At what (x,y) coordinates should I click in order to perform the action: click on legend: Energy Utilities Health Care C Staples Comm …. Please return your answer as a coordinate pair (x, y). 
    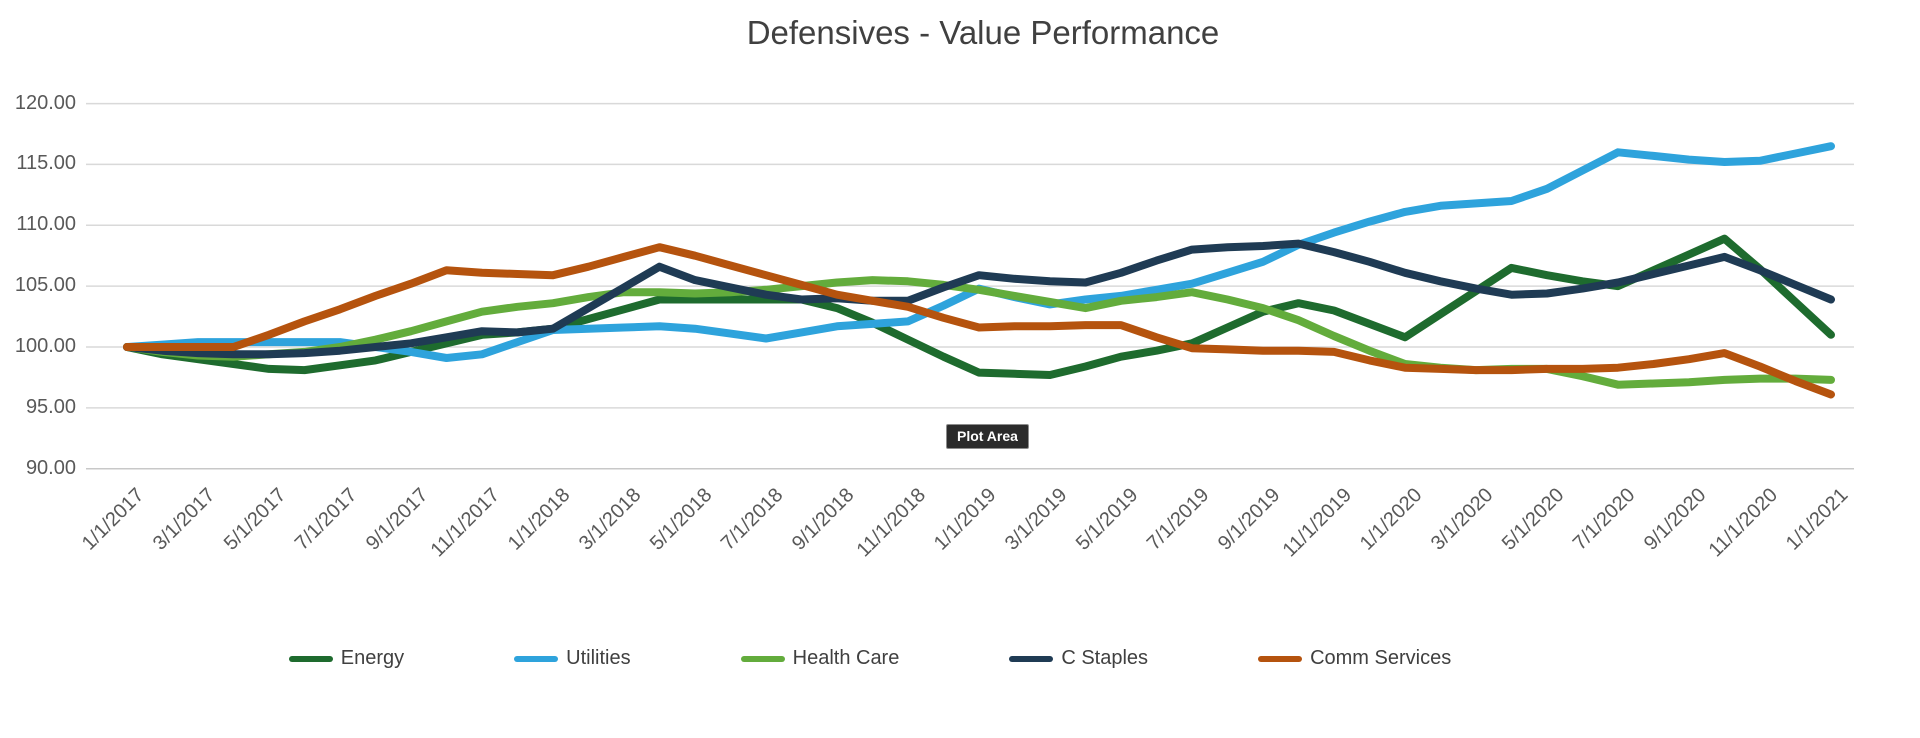
    Looking at the image, I should click on (870, 658).